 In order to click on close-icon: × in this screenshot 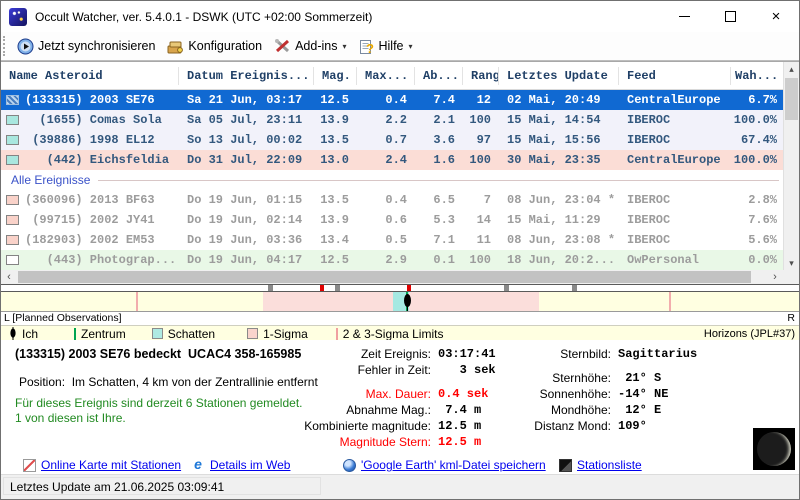, I will do `click(776, 16)`.